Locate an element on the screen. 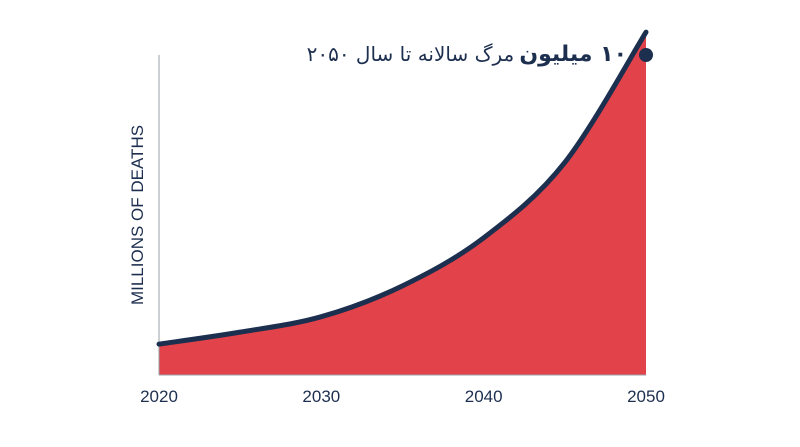 Image resolution: width=800 pixels, height=447 pixels. end-point-marker is located at coordinates (646, 55).